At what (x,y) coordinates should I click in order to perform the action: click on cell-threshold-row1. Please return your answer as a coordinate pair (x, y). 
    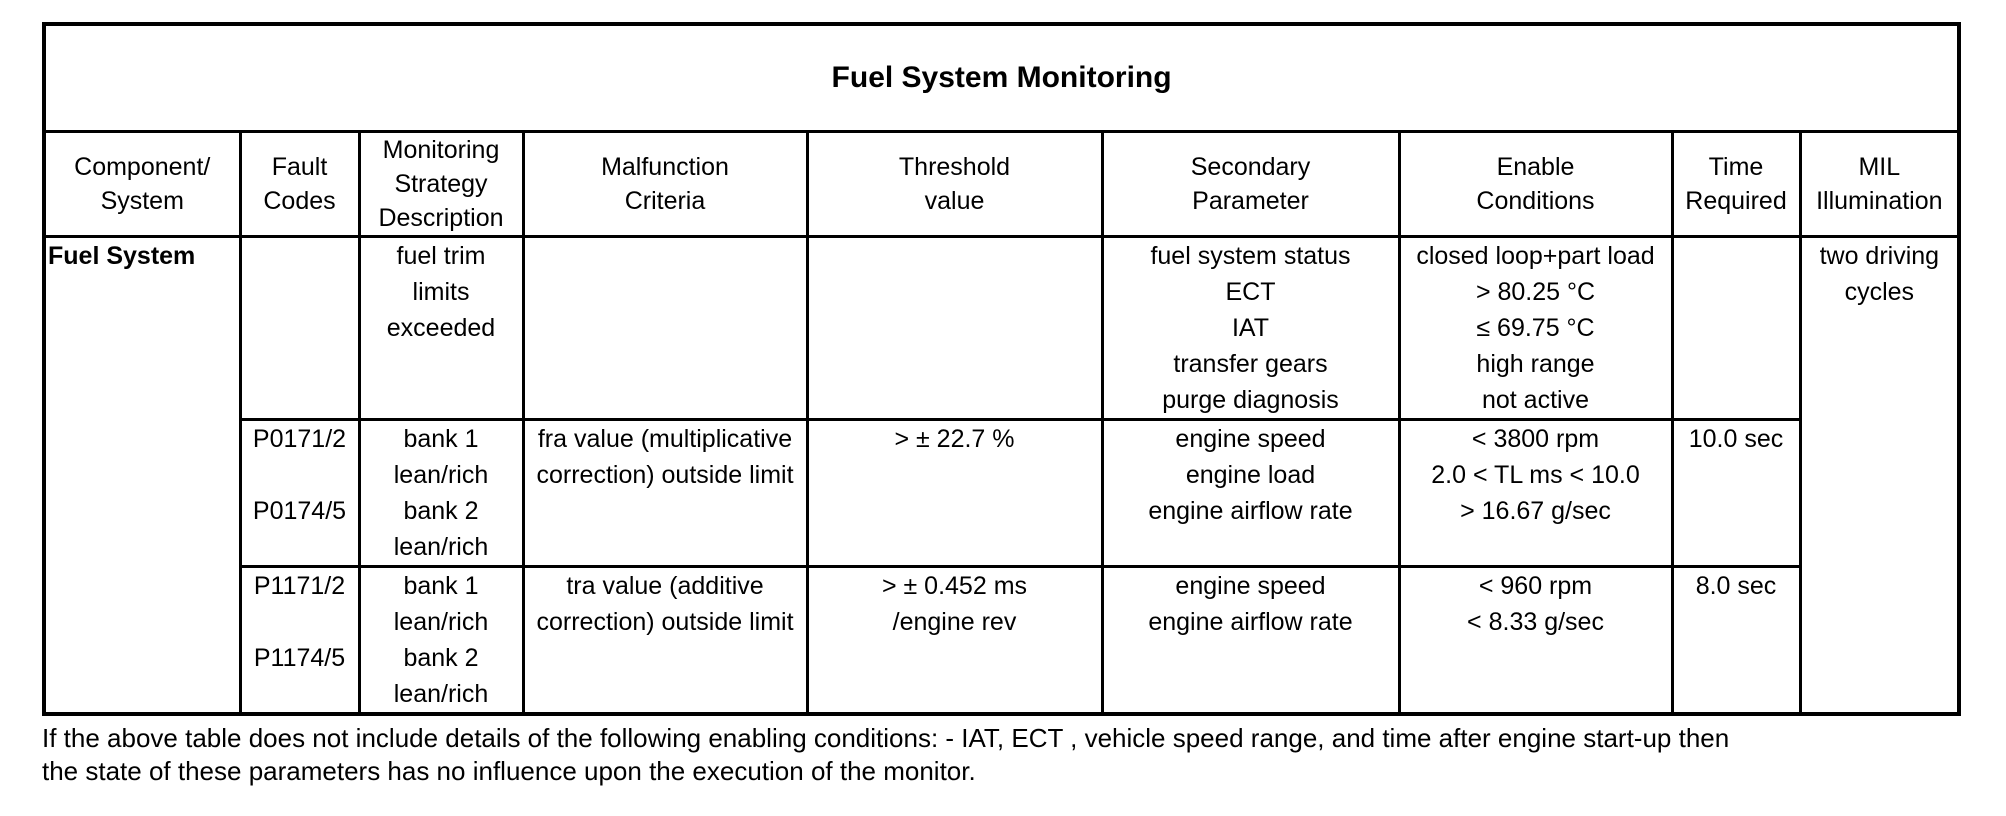
    Looking at the image, I should click on (954, 328).